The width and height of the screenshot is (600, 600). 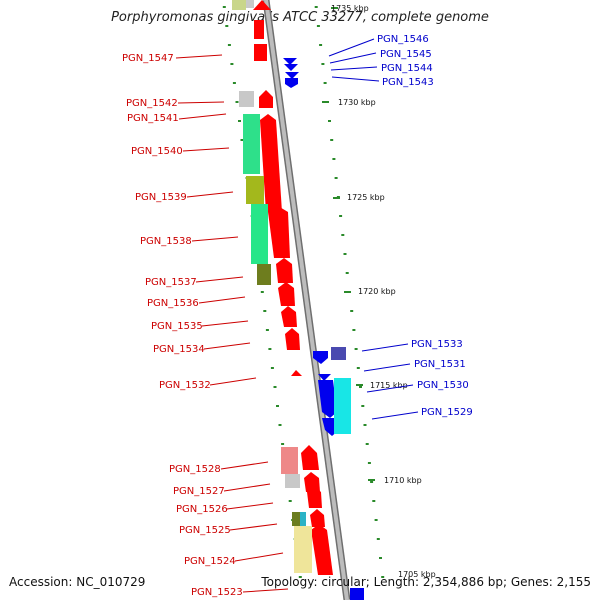 What do you see at coordinates (195, 469) in the screenshot?
I see `gene-label-pgn-1528: PGN_1528` at bounding box center [195, 469].